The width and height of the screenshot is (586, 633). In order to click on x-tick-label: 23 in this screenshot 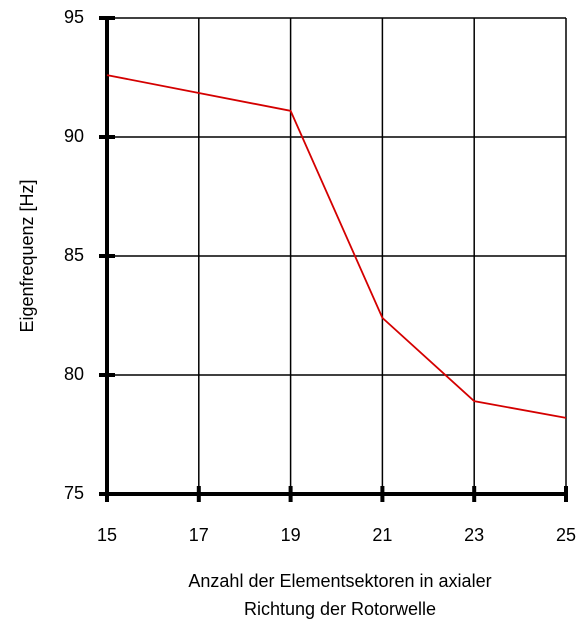, I will do `click(474, 535)`.